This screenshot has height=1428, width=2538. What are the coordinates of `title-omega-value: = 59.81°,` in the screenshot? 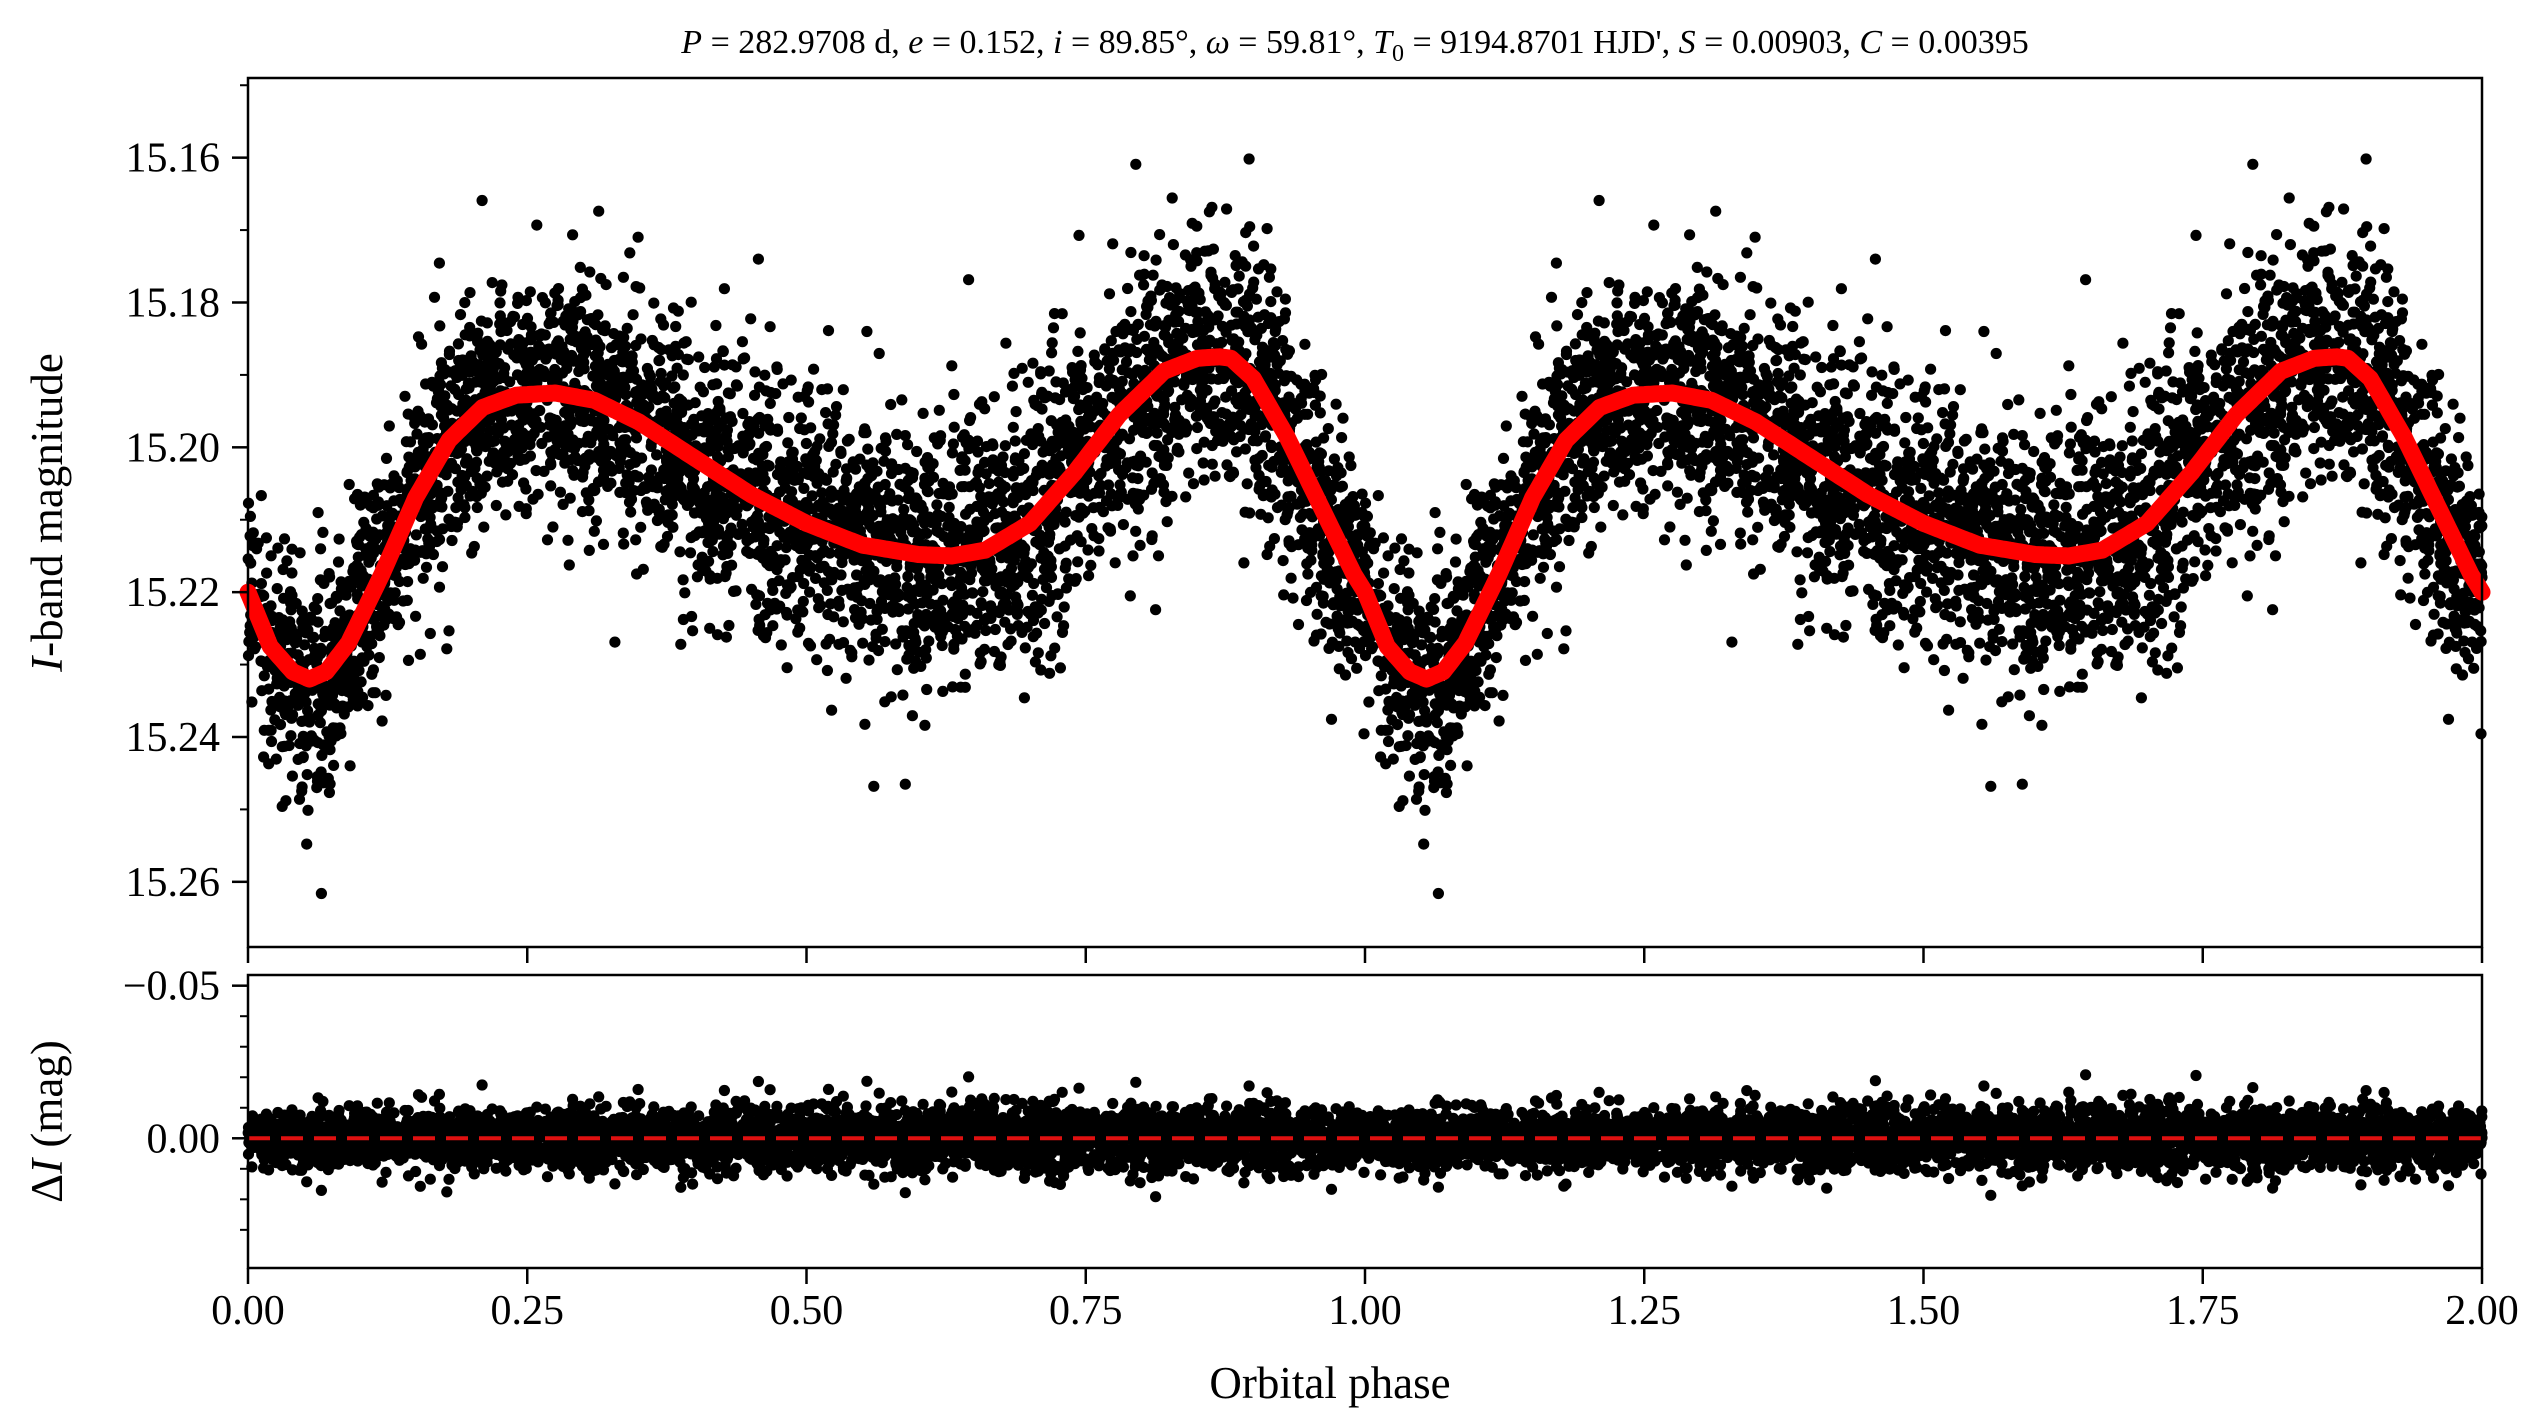 It's located at (1301, 42).